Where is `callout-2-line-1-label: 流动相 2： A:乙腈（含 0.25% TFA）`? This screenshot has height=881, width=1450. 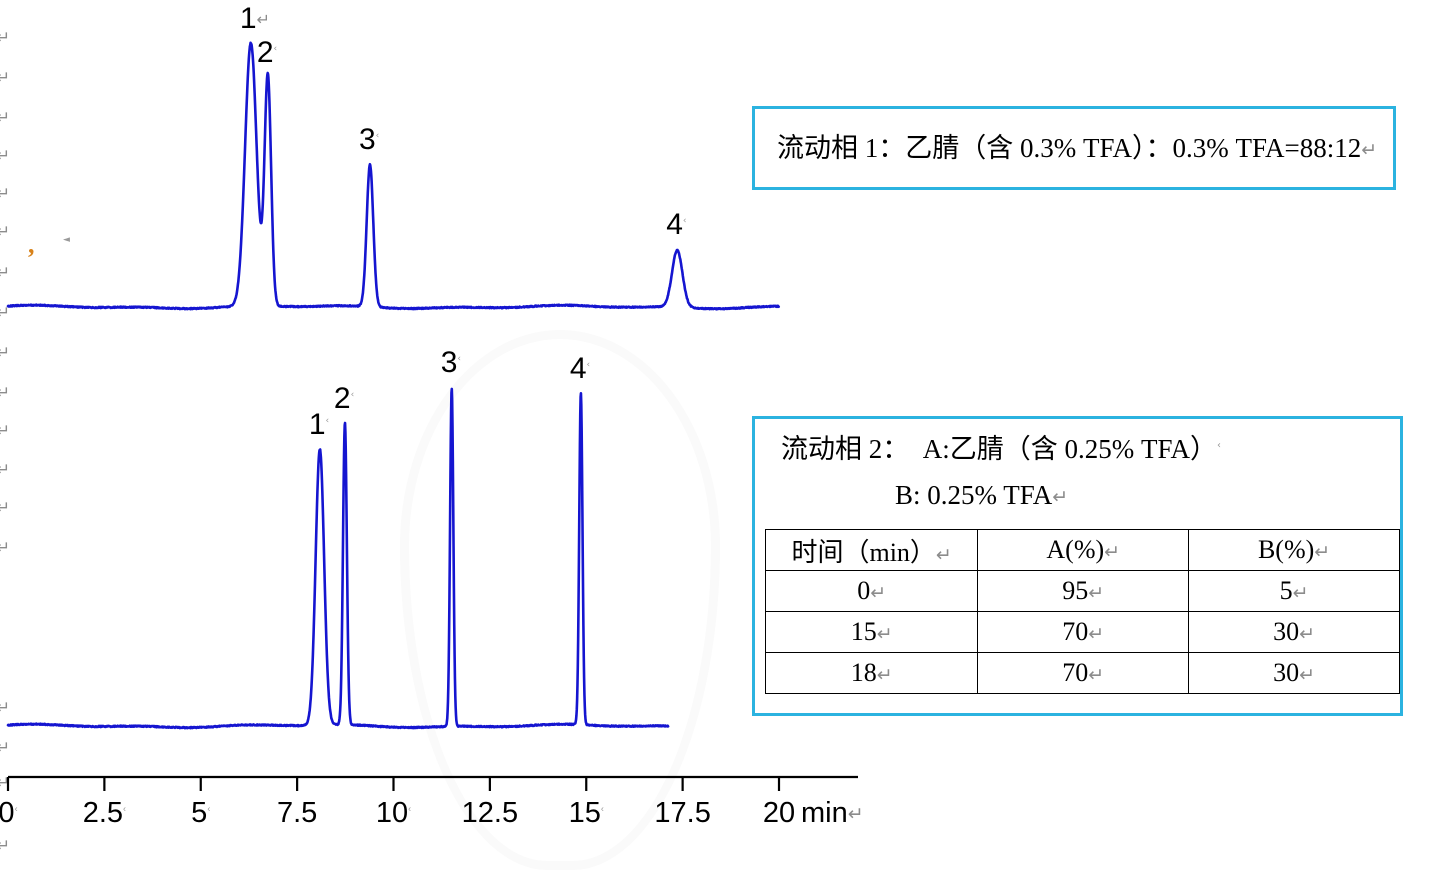 callout-2-line-1-label: 流动相 2： A:乙腈（含 0.25% TFA） is located at coordinates (999, 449).